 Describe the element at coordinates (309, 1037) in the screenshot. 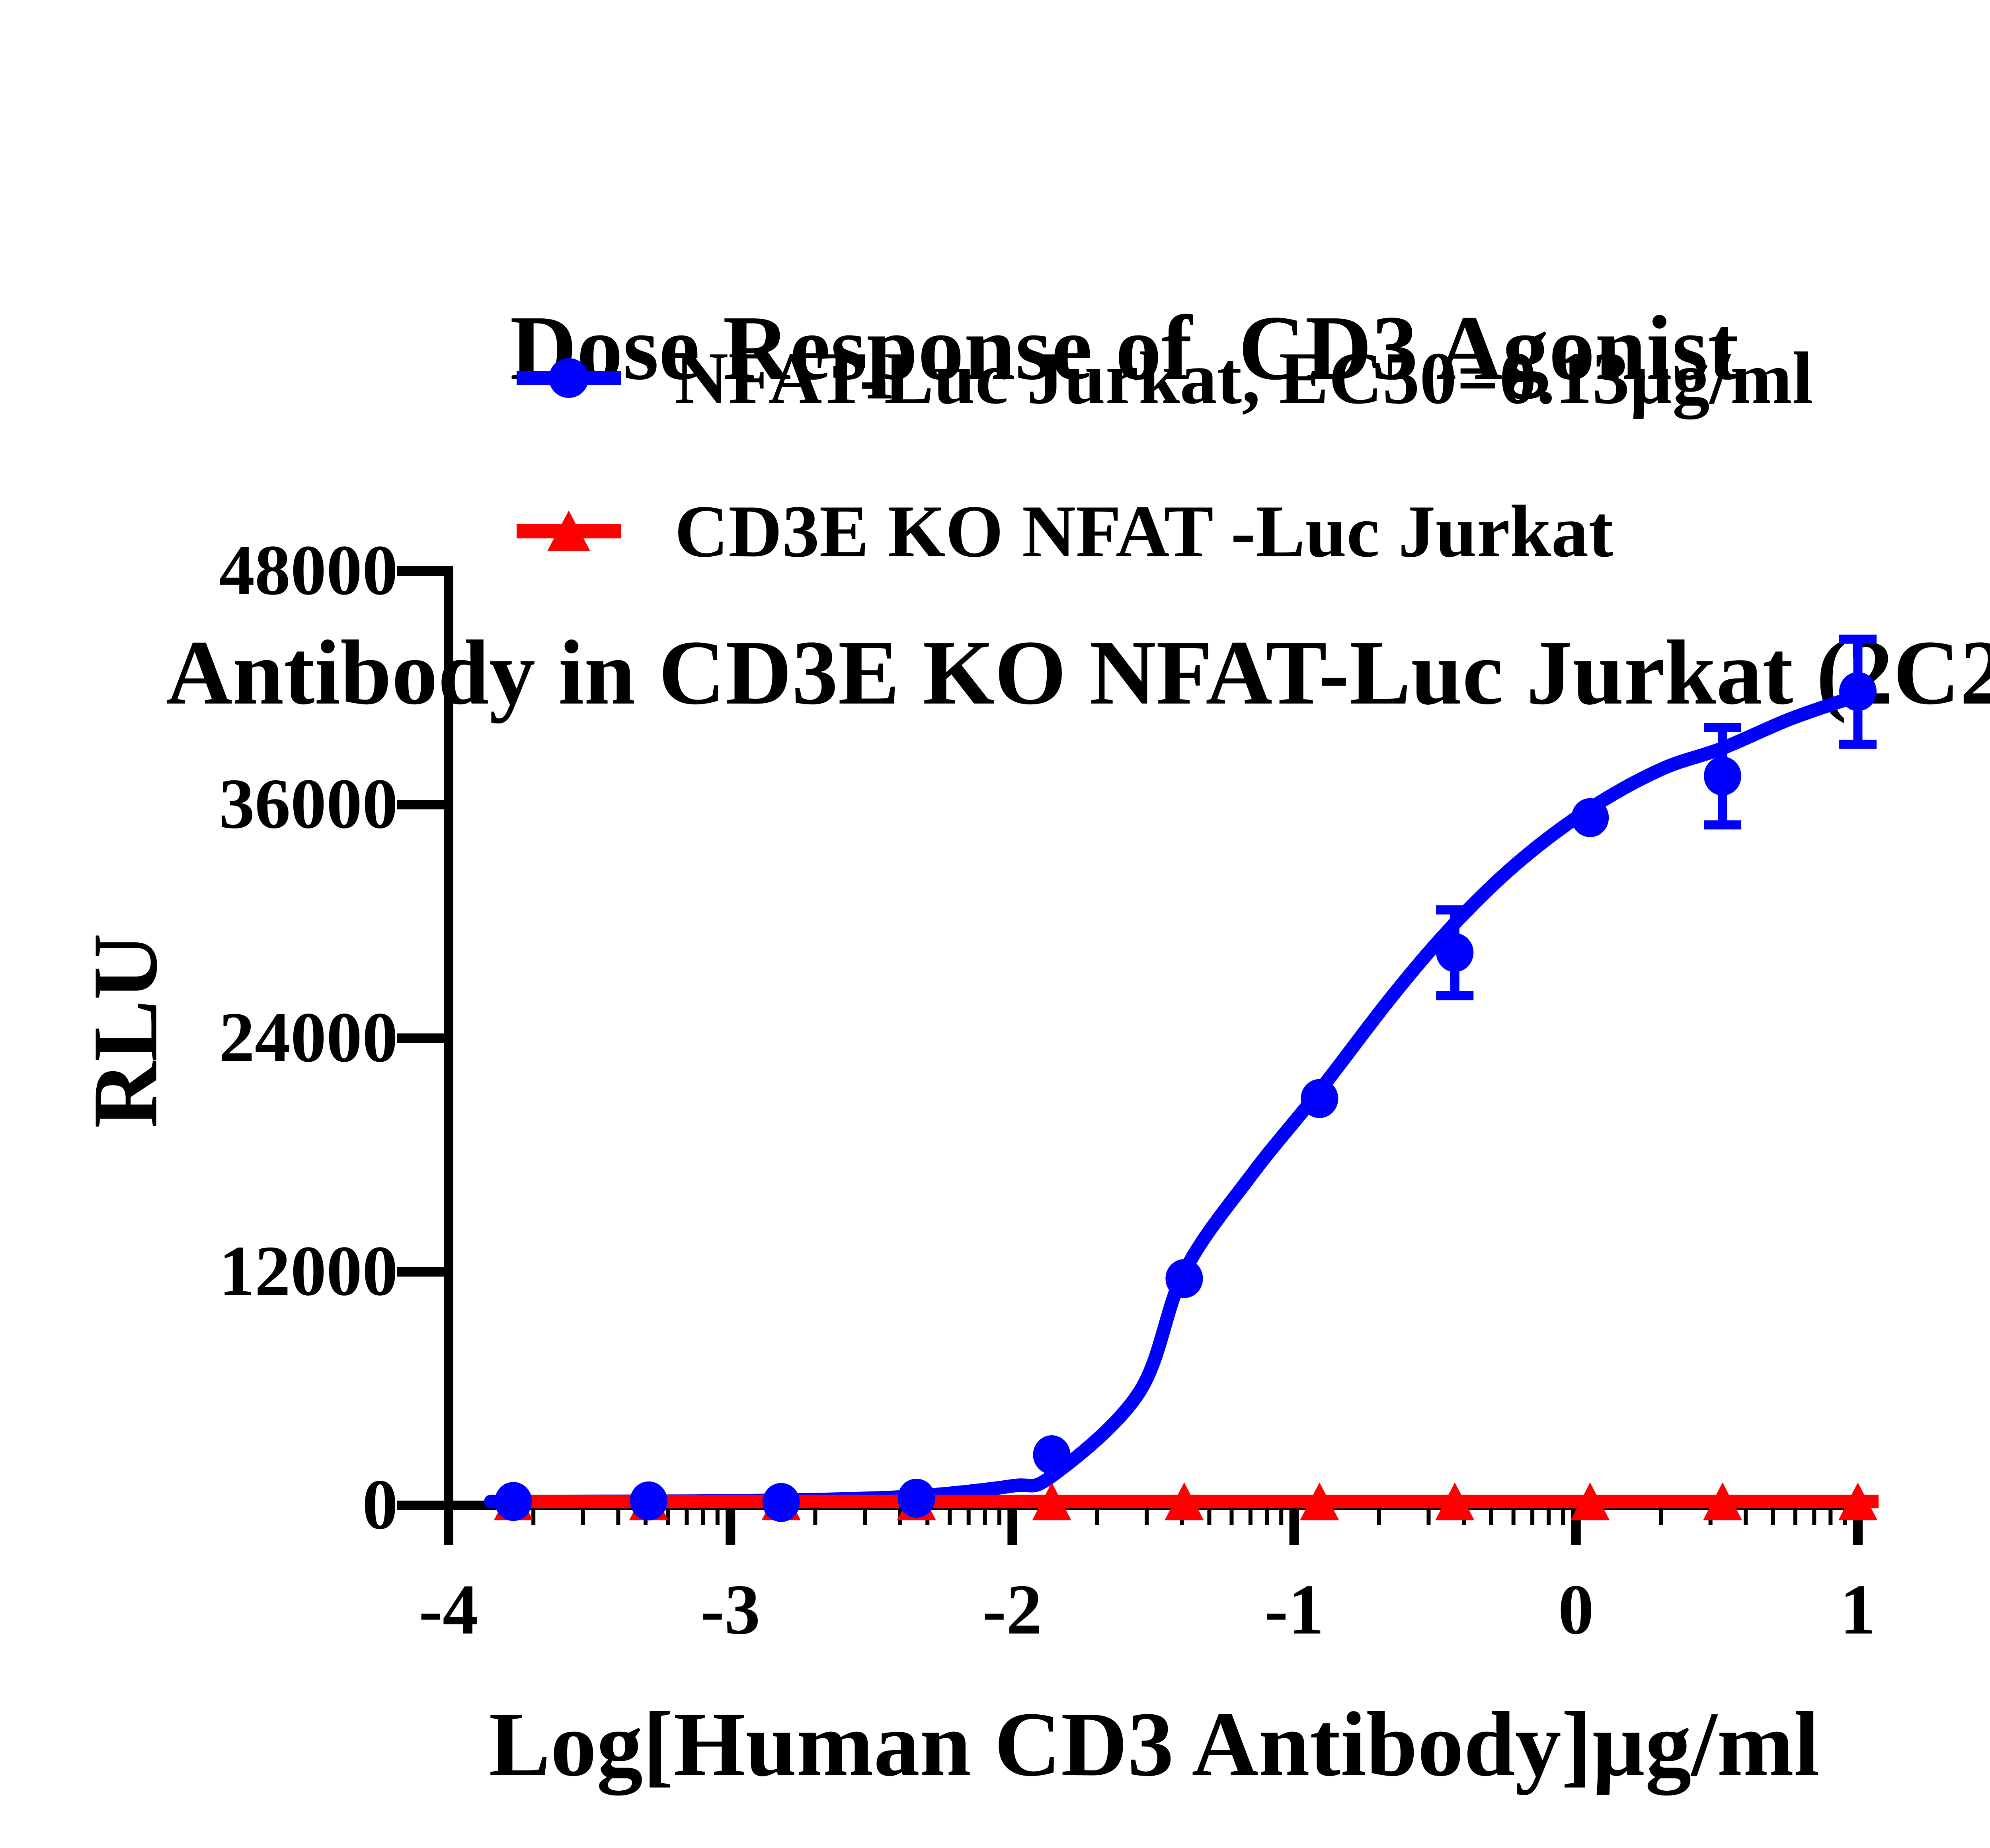

I see `y-tick-label: 24000` at that location.